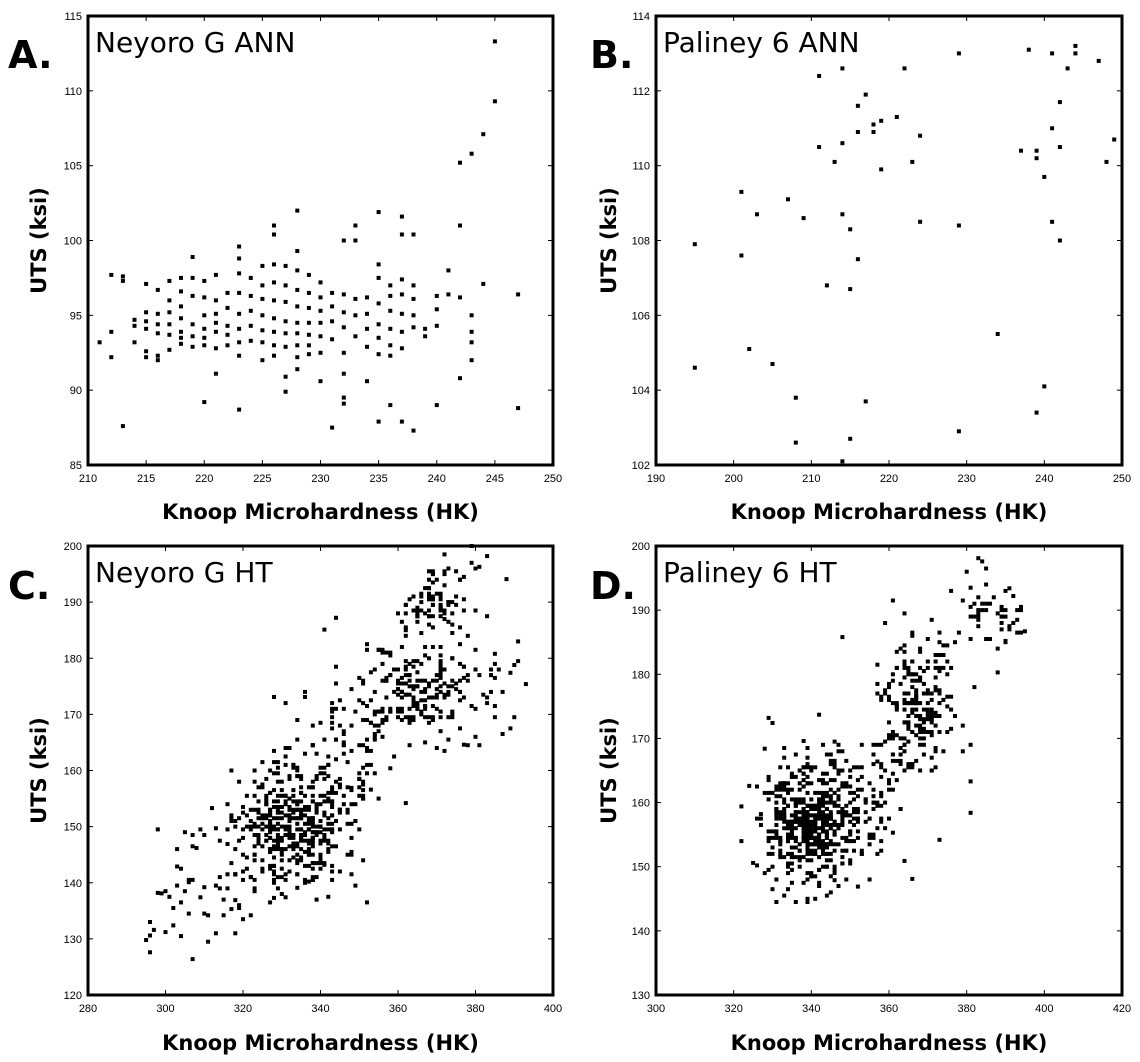 Image resolution: width=1140 pixels, height=1062 pixels. I want to click on y-tick-label: 130, so click(641, 996).